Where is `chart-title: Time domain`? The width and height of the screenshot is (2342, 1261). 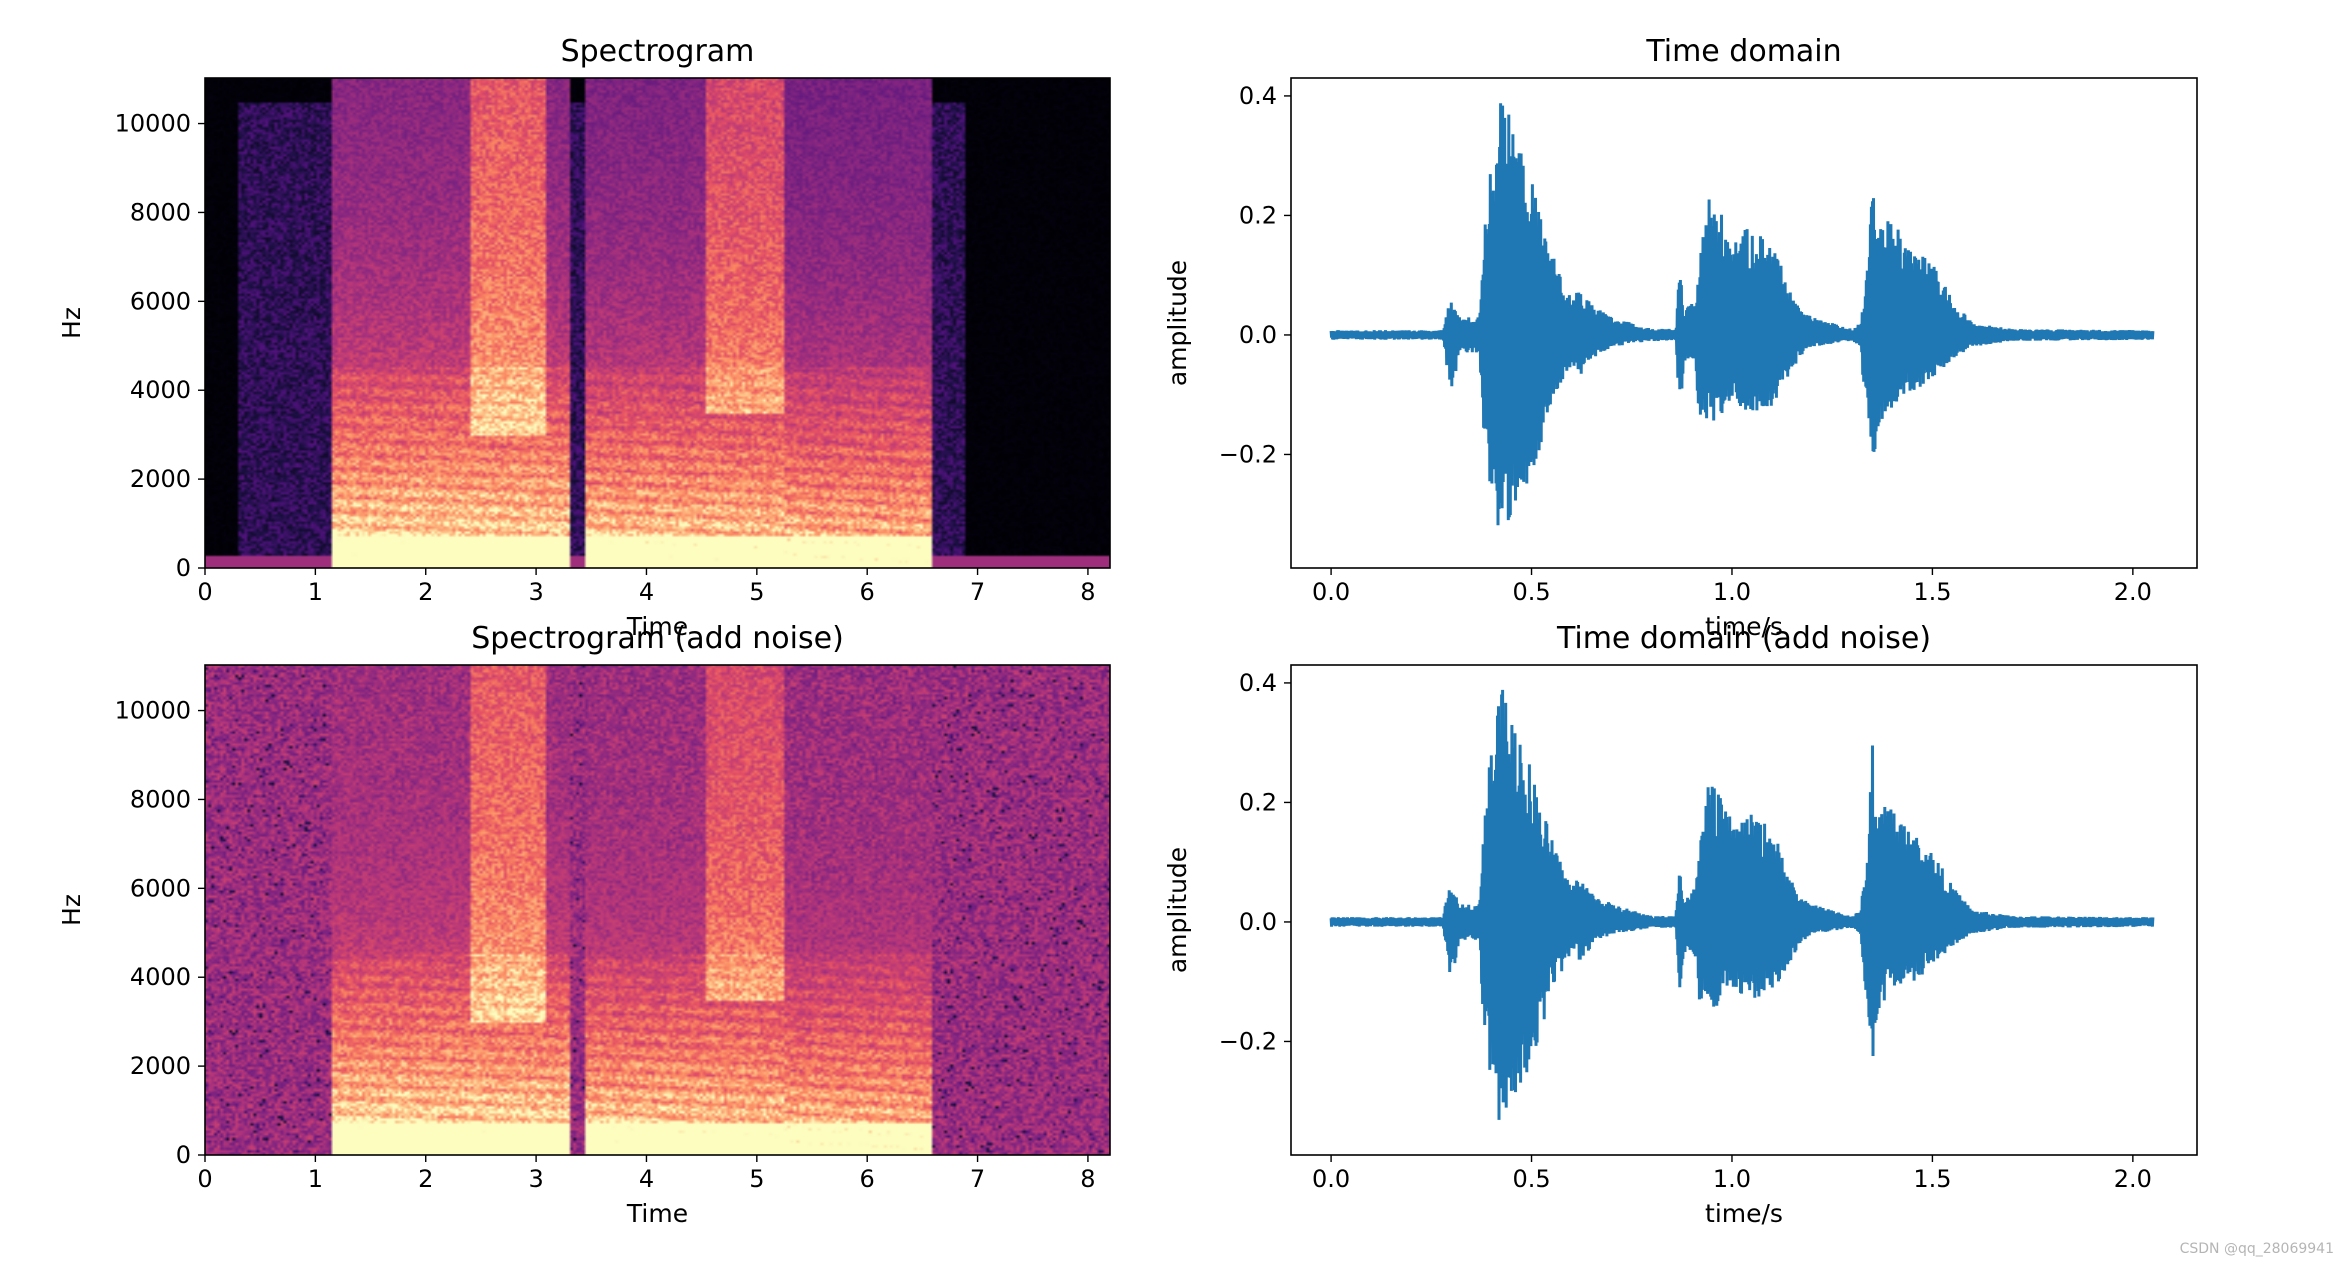
chart-title: Time domain is located at coordinates (1743, 51).